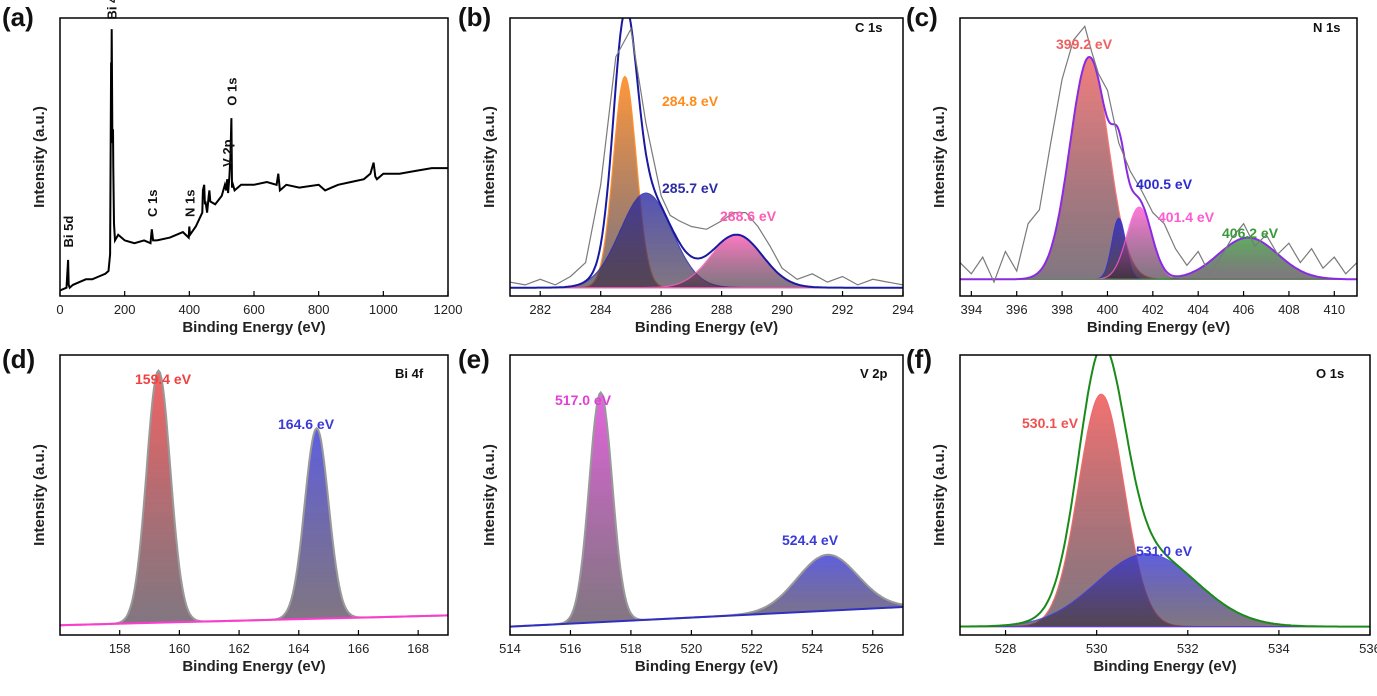 The width and height of the screenshot is (1377, 696). I want to click on plot-area-e, so click(706, 509).